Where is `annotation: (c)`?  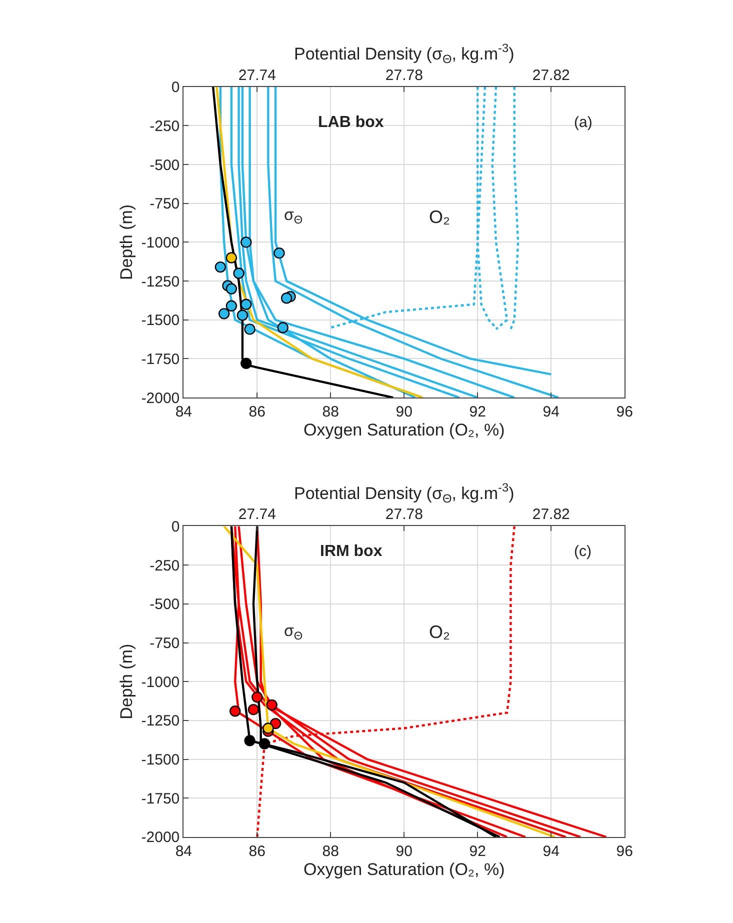 annotation: (c) is located at coordinates (583, 551).